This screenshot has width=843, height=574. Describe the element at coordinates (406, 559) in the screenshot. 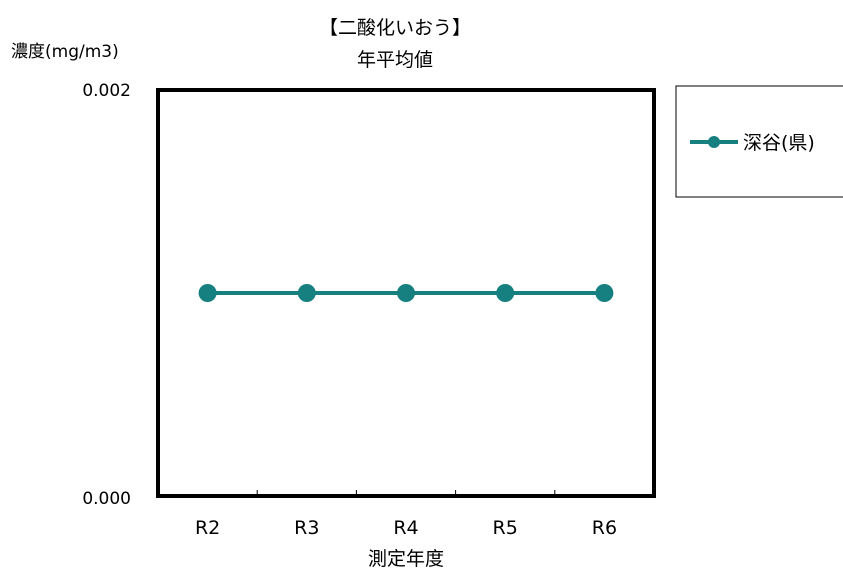

I see `x-axis-label: 測定年度` at that location.